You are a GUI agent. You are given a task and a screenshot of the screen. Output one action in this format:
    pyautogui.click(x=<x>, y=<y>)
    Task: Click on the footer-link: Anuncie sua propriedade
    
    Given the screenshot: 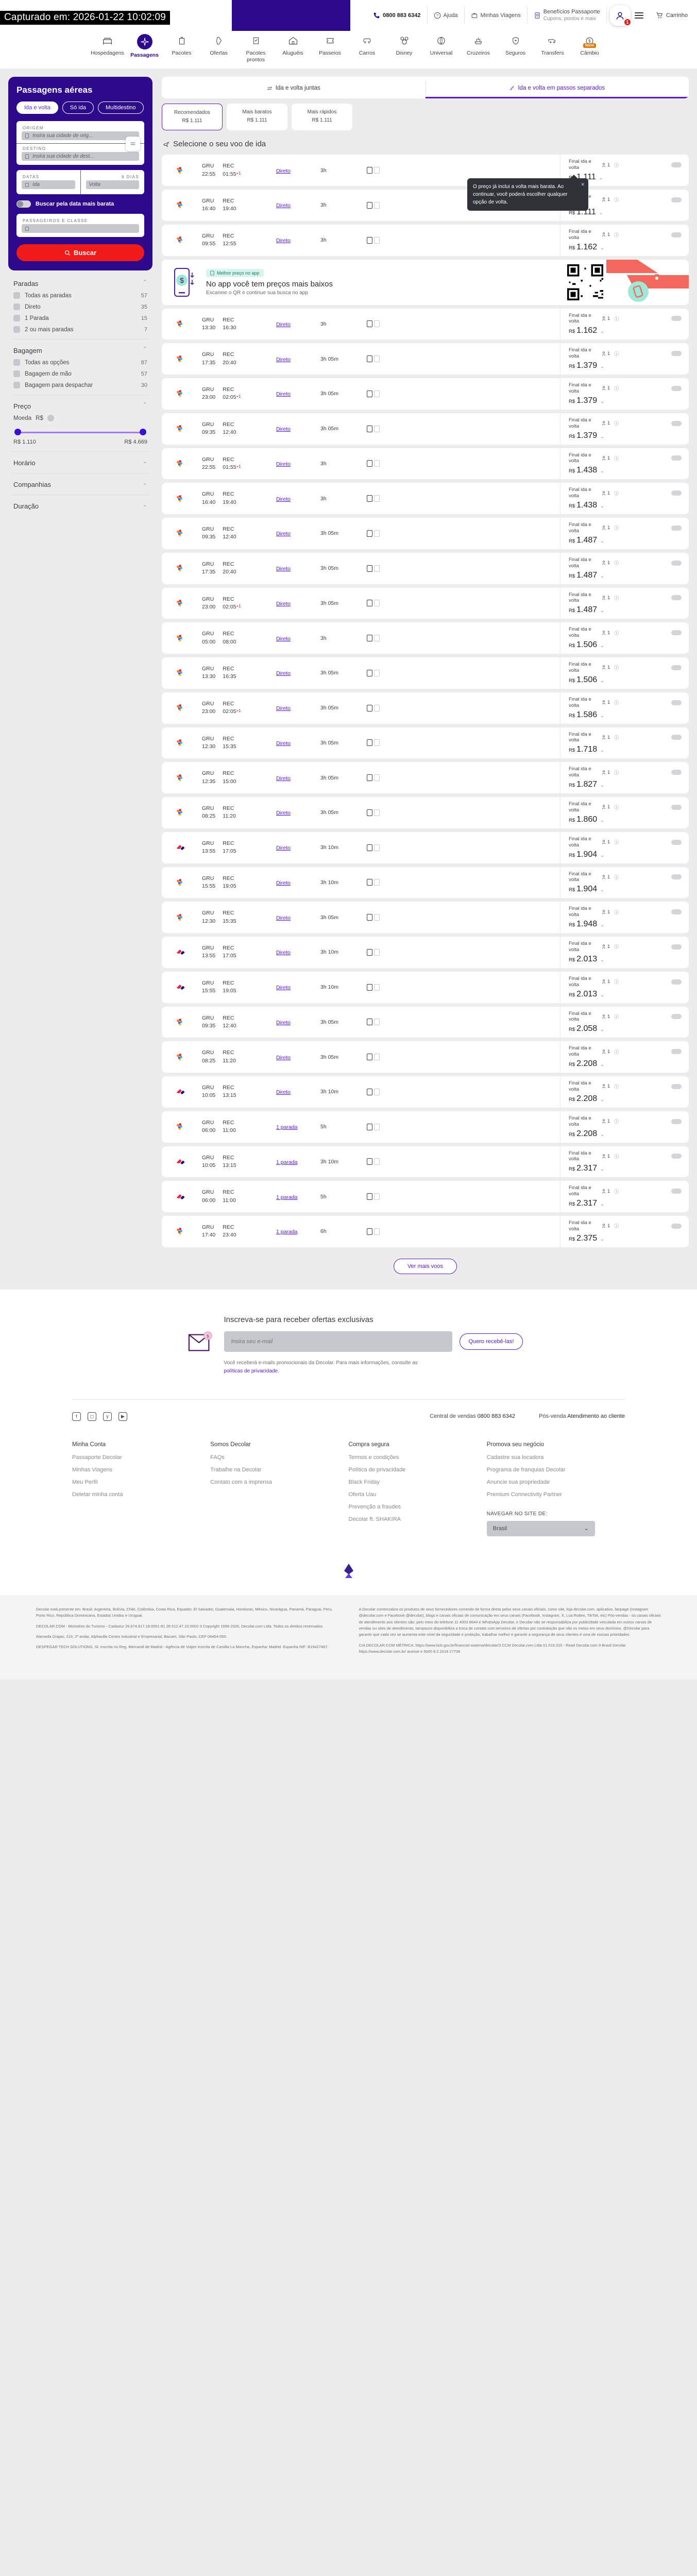 What is the action you would take?
    pyautogui.click(x=518, y=1482)
    